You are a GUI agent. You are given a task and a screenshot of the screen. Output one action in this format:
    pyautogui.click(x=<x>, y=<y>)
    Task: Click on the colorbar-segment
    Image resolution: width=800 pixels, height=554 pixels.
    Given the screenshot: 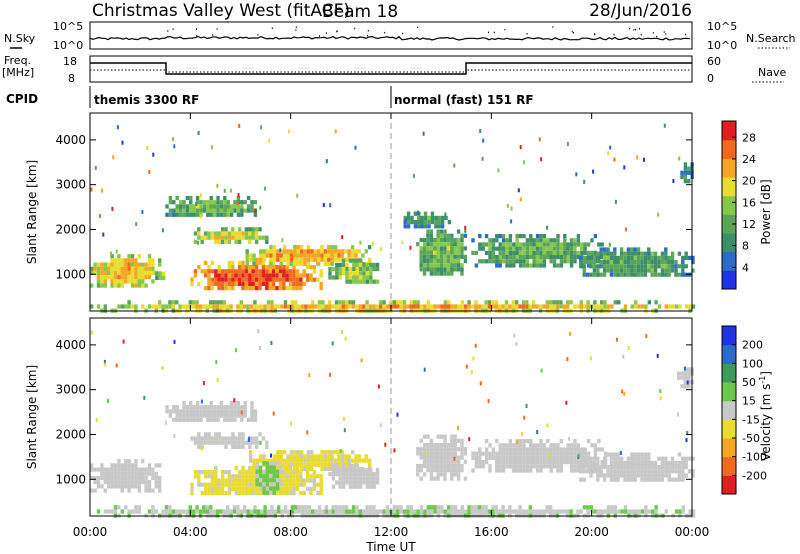 What is the action you would take?
    pyautogui.click(x=729, y=410)
    